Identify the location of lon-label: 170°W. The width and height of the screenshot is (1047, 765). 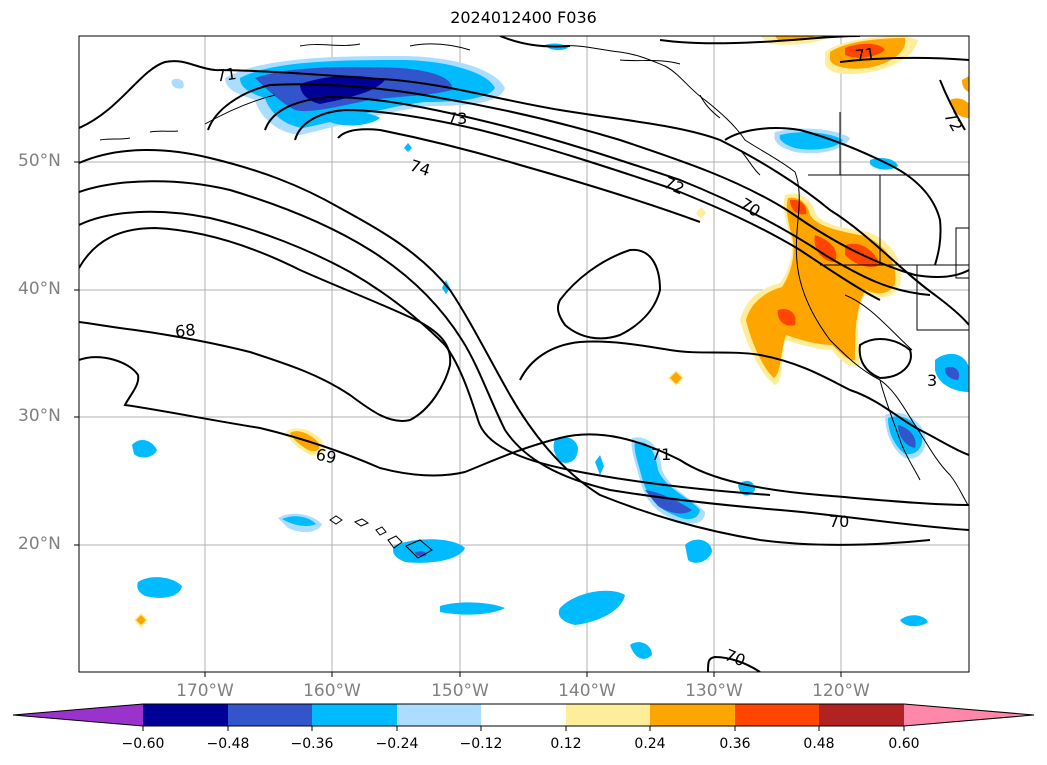
(205, 691).